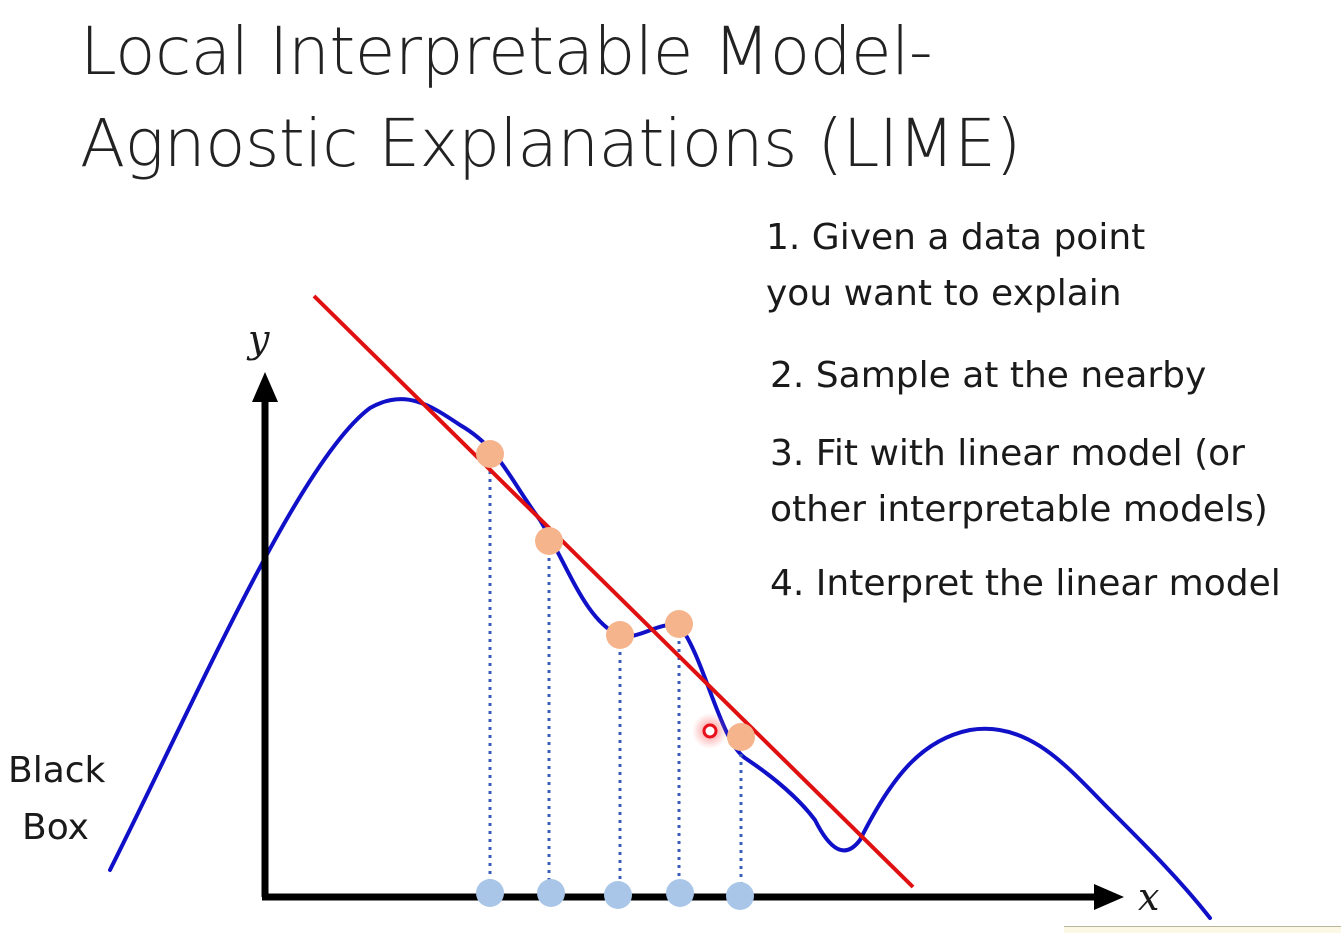 This screenshot has height=933, width=1341. What do you see at coordinates (258, 339) in the screenshot?
I see `y-axis-label: y` at bounding box center [258, 339].